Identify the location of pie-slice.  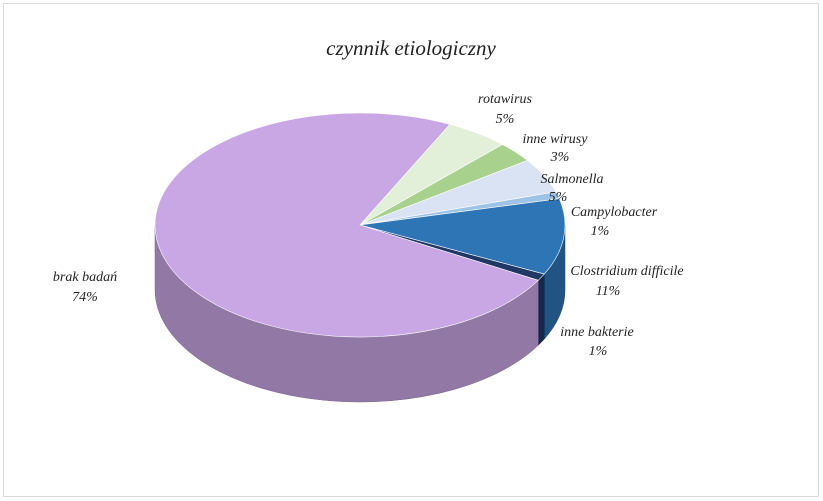
(462, 236).